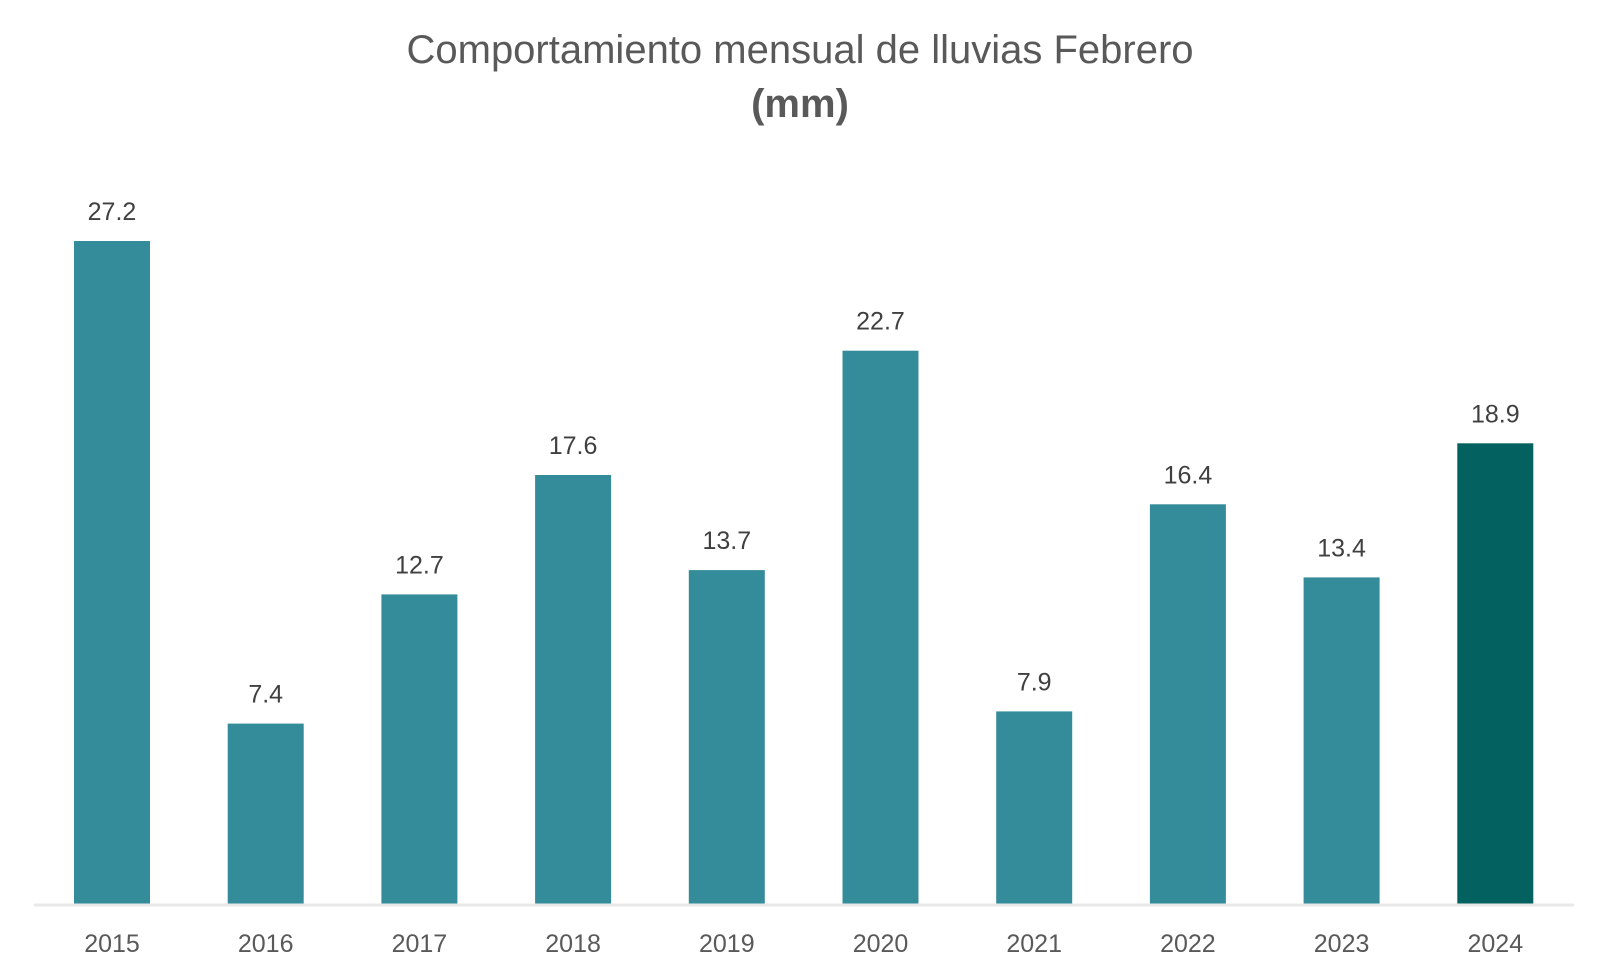  I want to click on data-label-2019: 13.7, so click(726, 541).